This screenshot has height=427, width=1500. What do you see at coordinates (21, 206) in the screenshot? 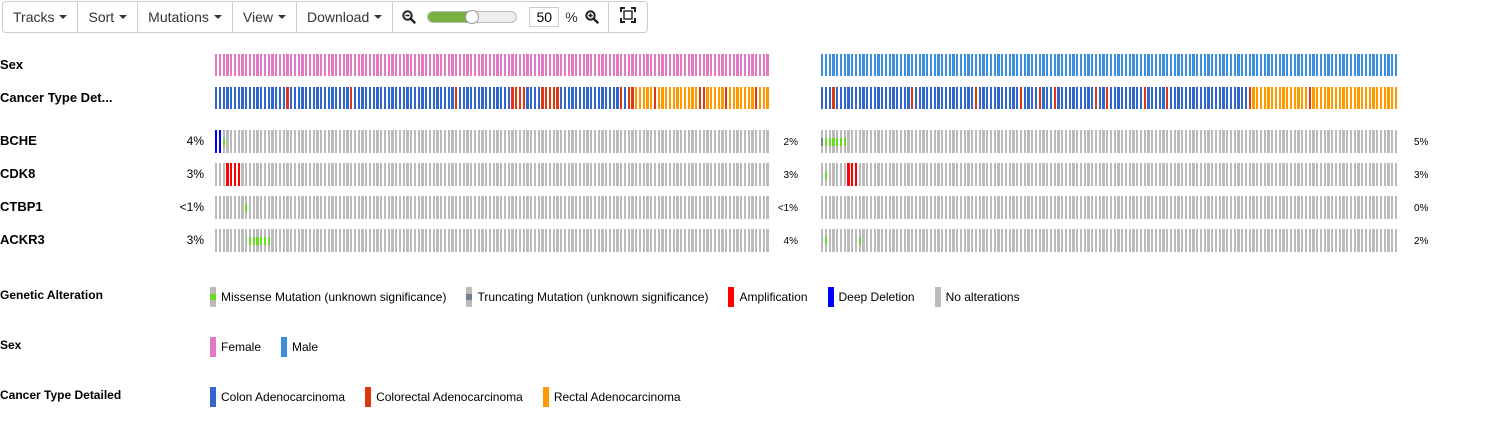
I see `gene-label-ctbp1: CTBP1` at bounding box center [21, 206].